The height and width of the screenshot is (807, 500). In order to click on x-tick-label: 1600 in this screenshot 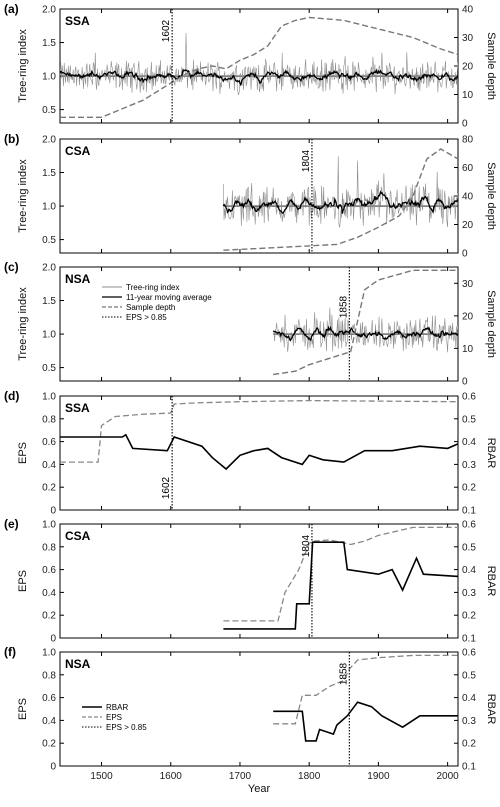, I will do `click(171, 776)`.